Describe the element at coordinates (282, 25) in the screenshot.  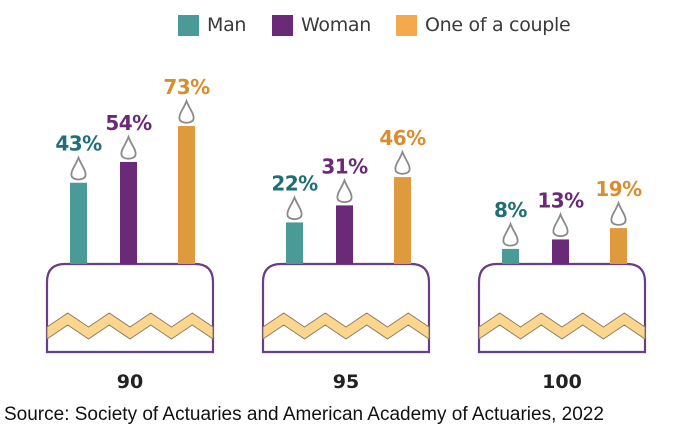
I see `legend-swatch-woman` at that location.